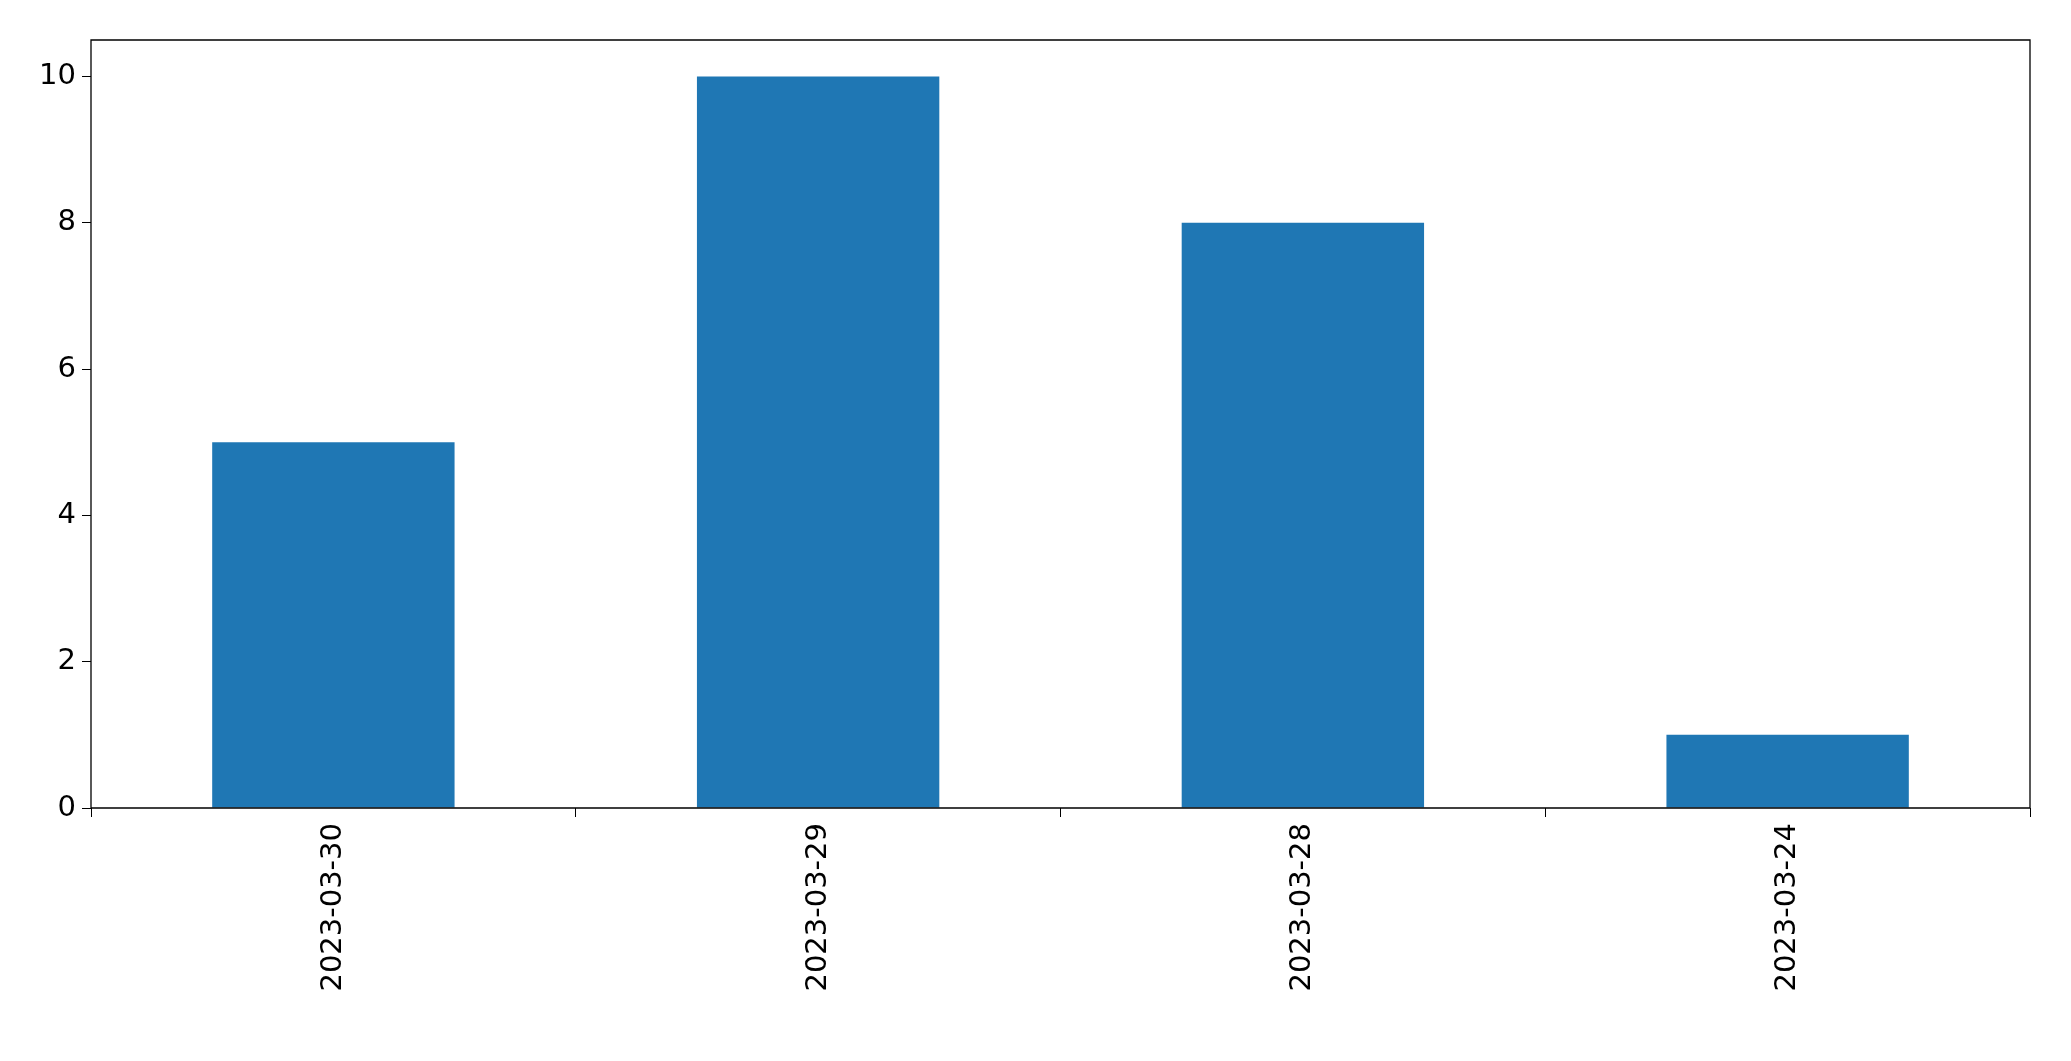 The height and width of the screenshot is (1061, 2071). I want to click on y-tick-label: 0, so click(66, 805).